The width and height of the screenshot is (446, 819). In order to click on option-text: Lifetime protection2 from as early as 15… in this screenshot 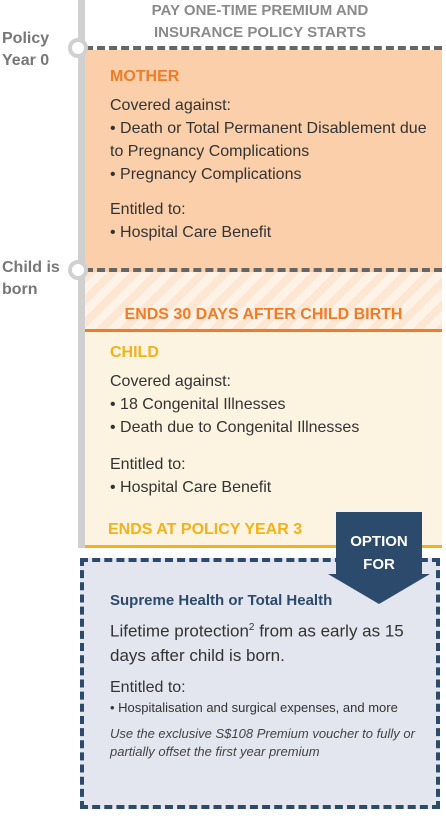, I will do `click(266, 642)`.